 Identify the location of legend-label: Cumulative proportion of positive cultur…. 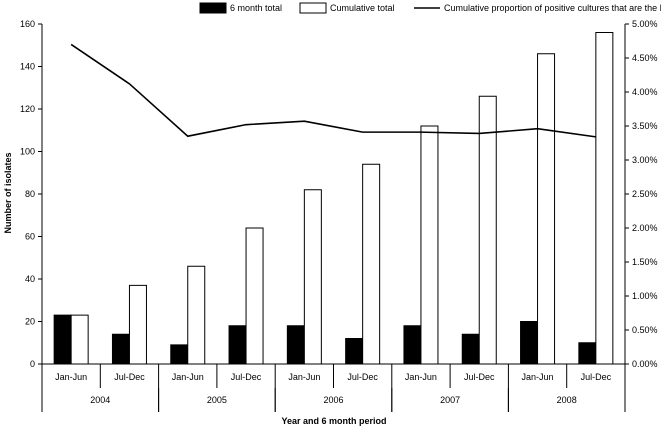
(552, 8).